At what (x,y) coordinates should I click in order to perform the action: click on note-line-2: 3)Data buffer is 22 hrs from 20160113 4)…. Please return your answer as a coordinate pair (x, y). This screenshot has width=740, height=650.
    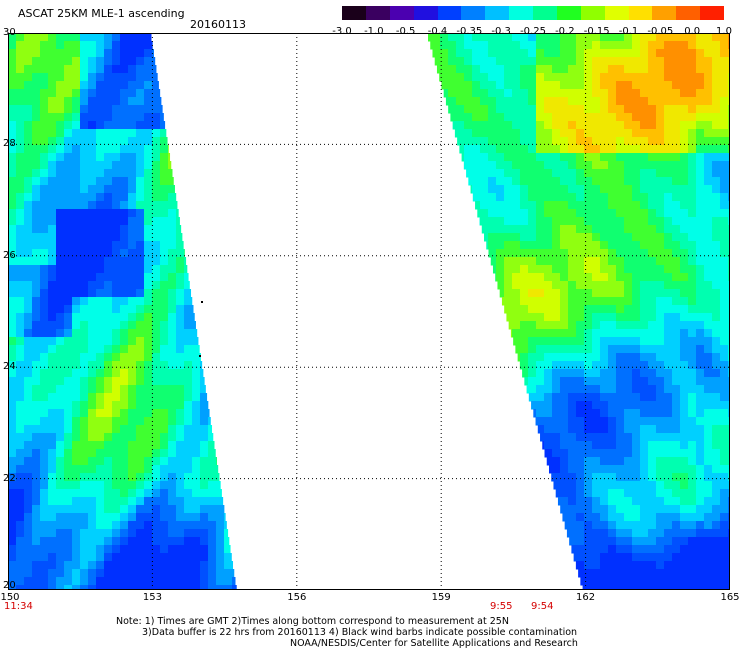
    Looking at the image, I should click on (360, 632).